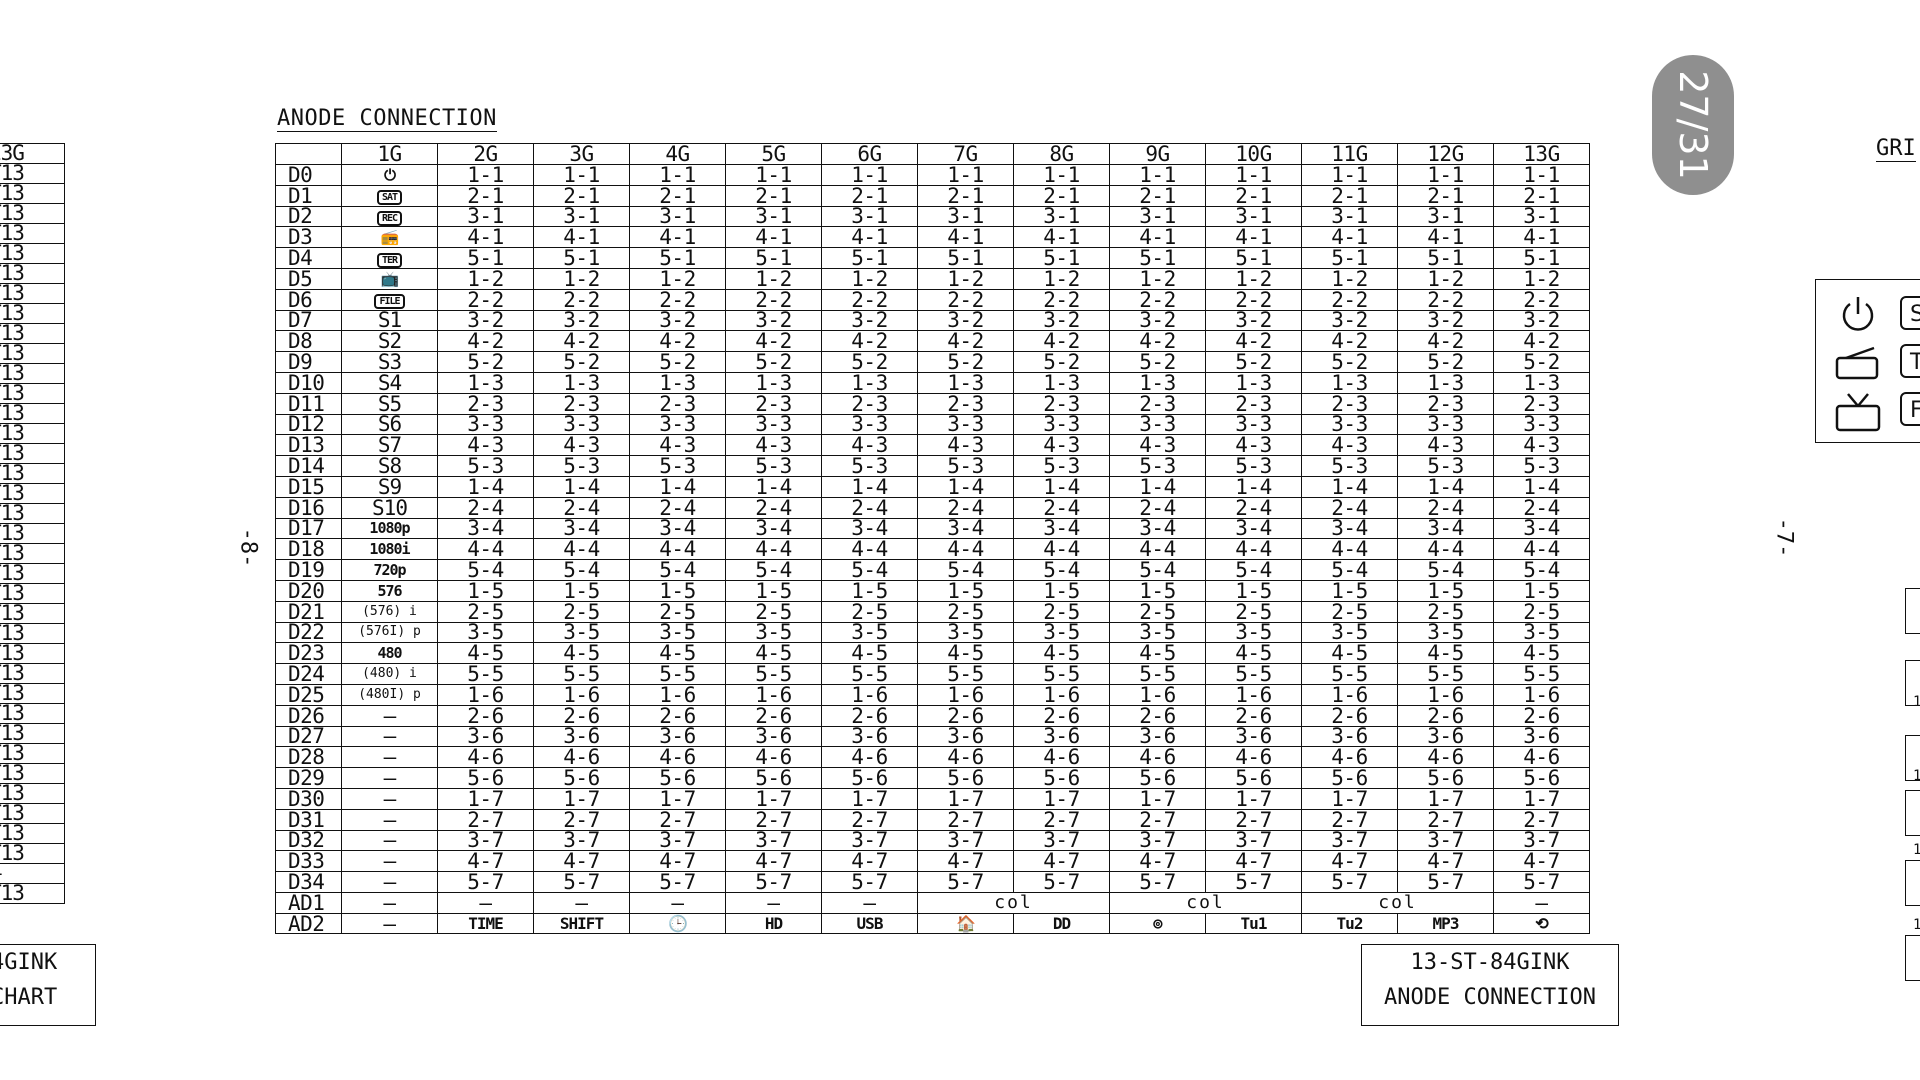  I want to click on row-label: D25, so click(308, 694).